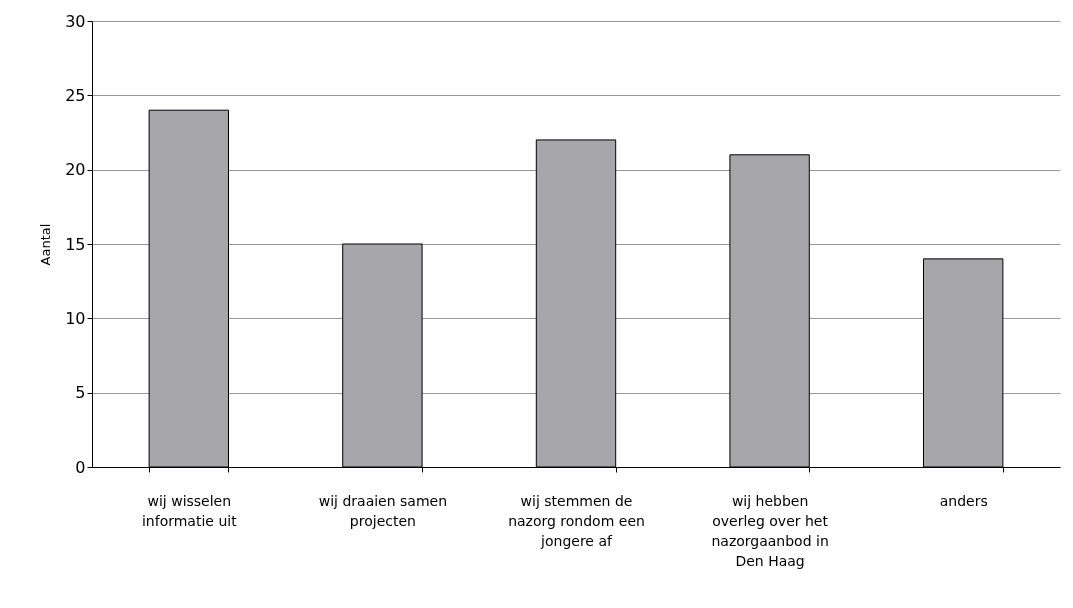  Describe the element at coordinates (75, 95) in the screenshot. I see `y-tick-label: 25` at that location.